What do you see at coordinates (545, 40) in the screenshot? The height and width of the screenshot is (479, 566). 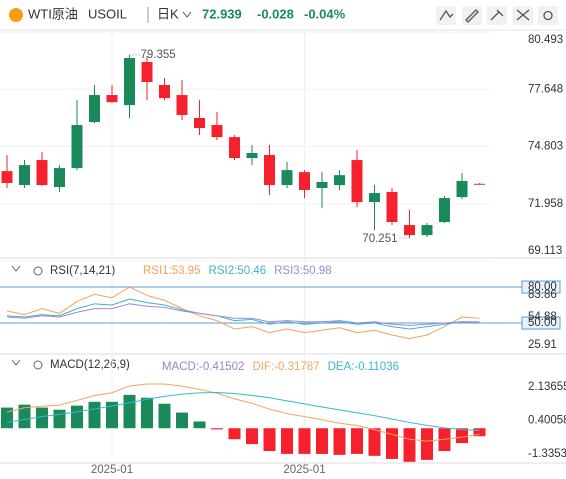 I see `y-tick-label: 80.493` at bounding box center [545, 40].